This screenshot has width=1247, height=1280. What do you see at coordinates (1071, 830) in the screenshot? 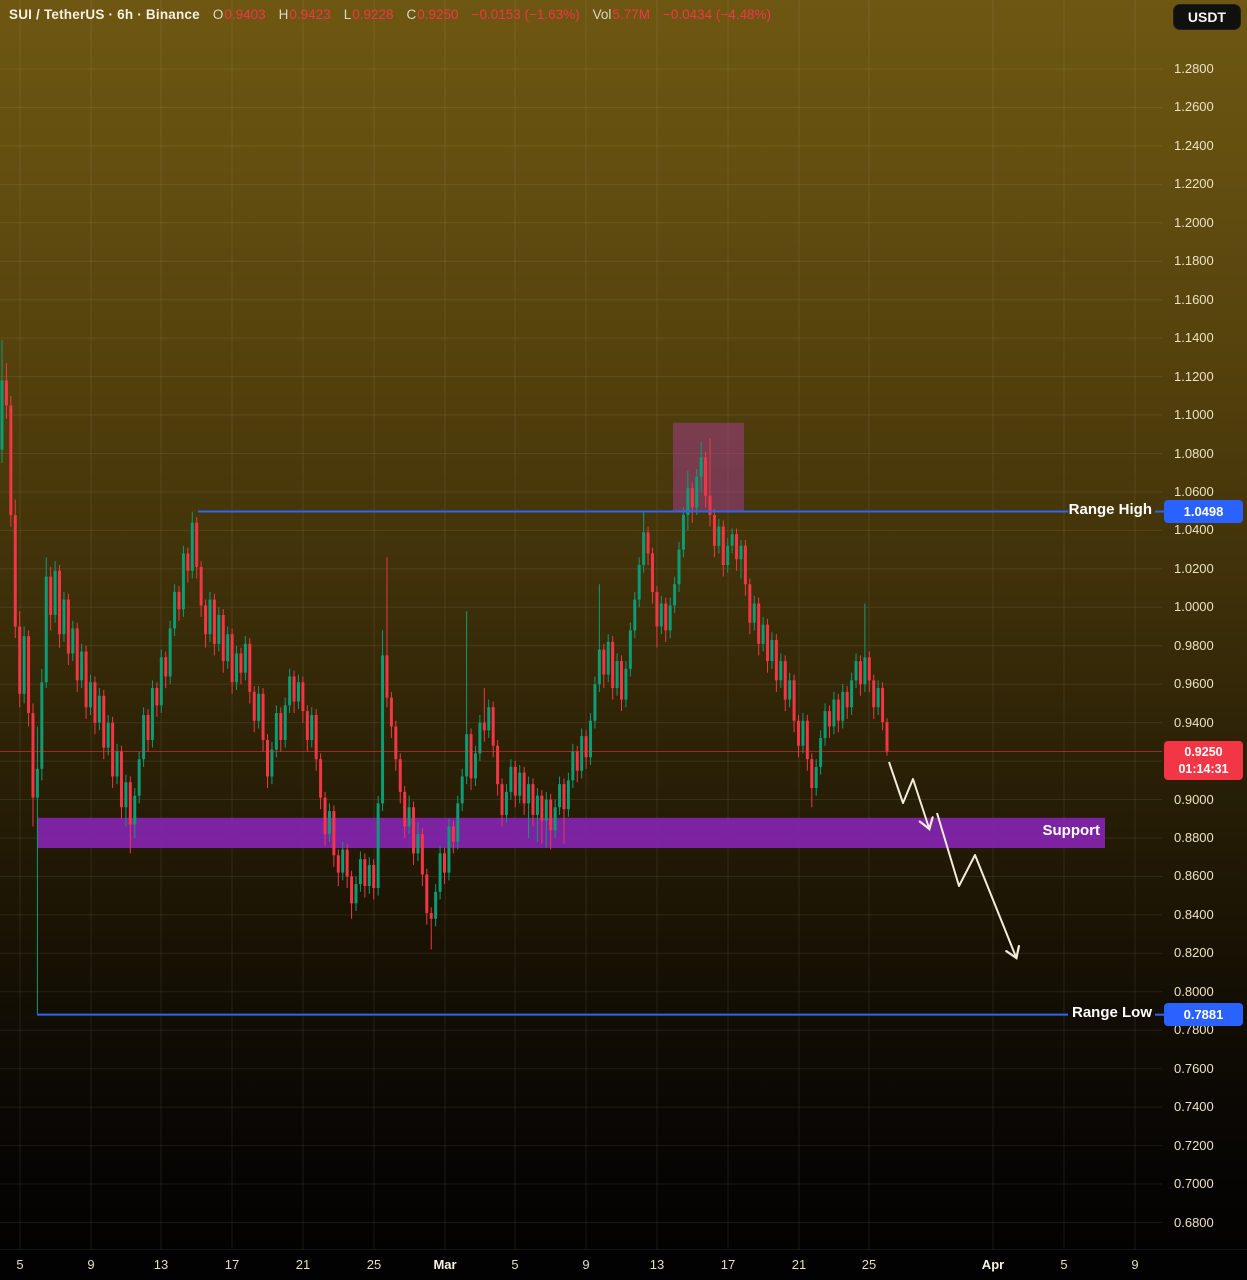
I see `support-zone-label: Support` at bounding box center [1071, 830].